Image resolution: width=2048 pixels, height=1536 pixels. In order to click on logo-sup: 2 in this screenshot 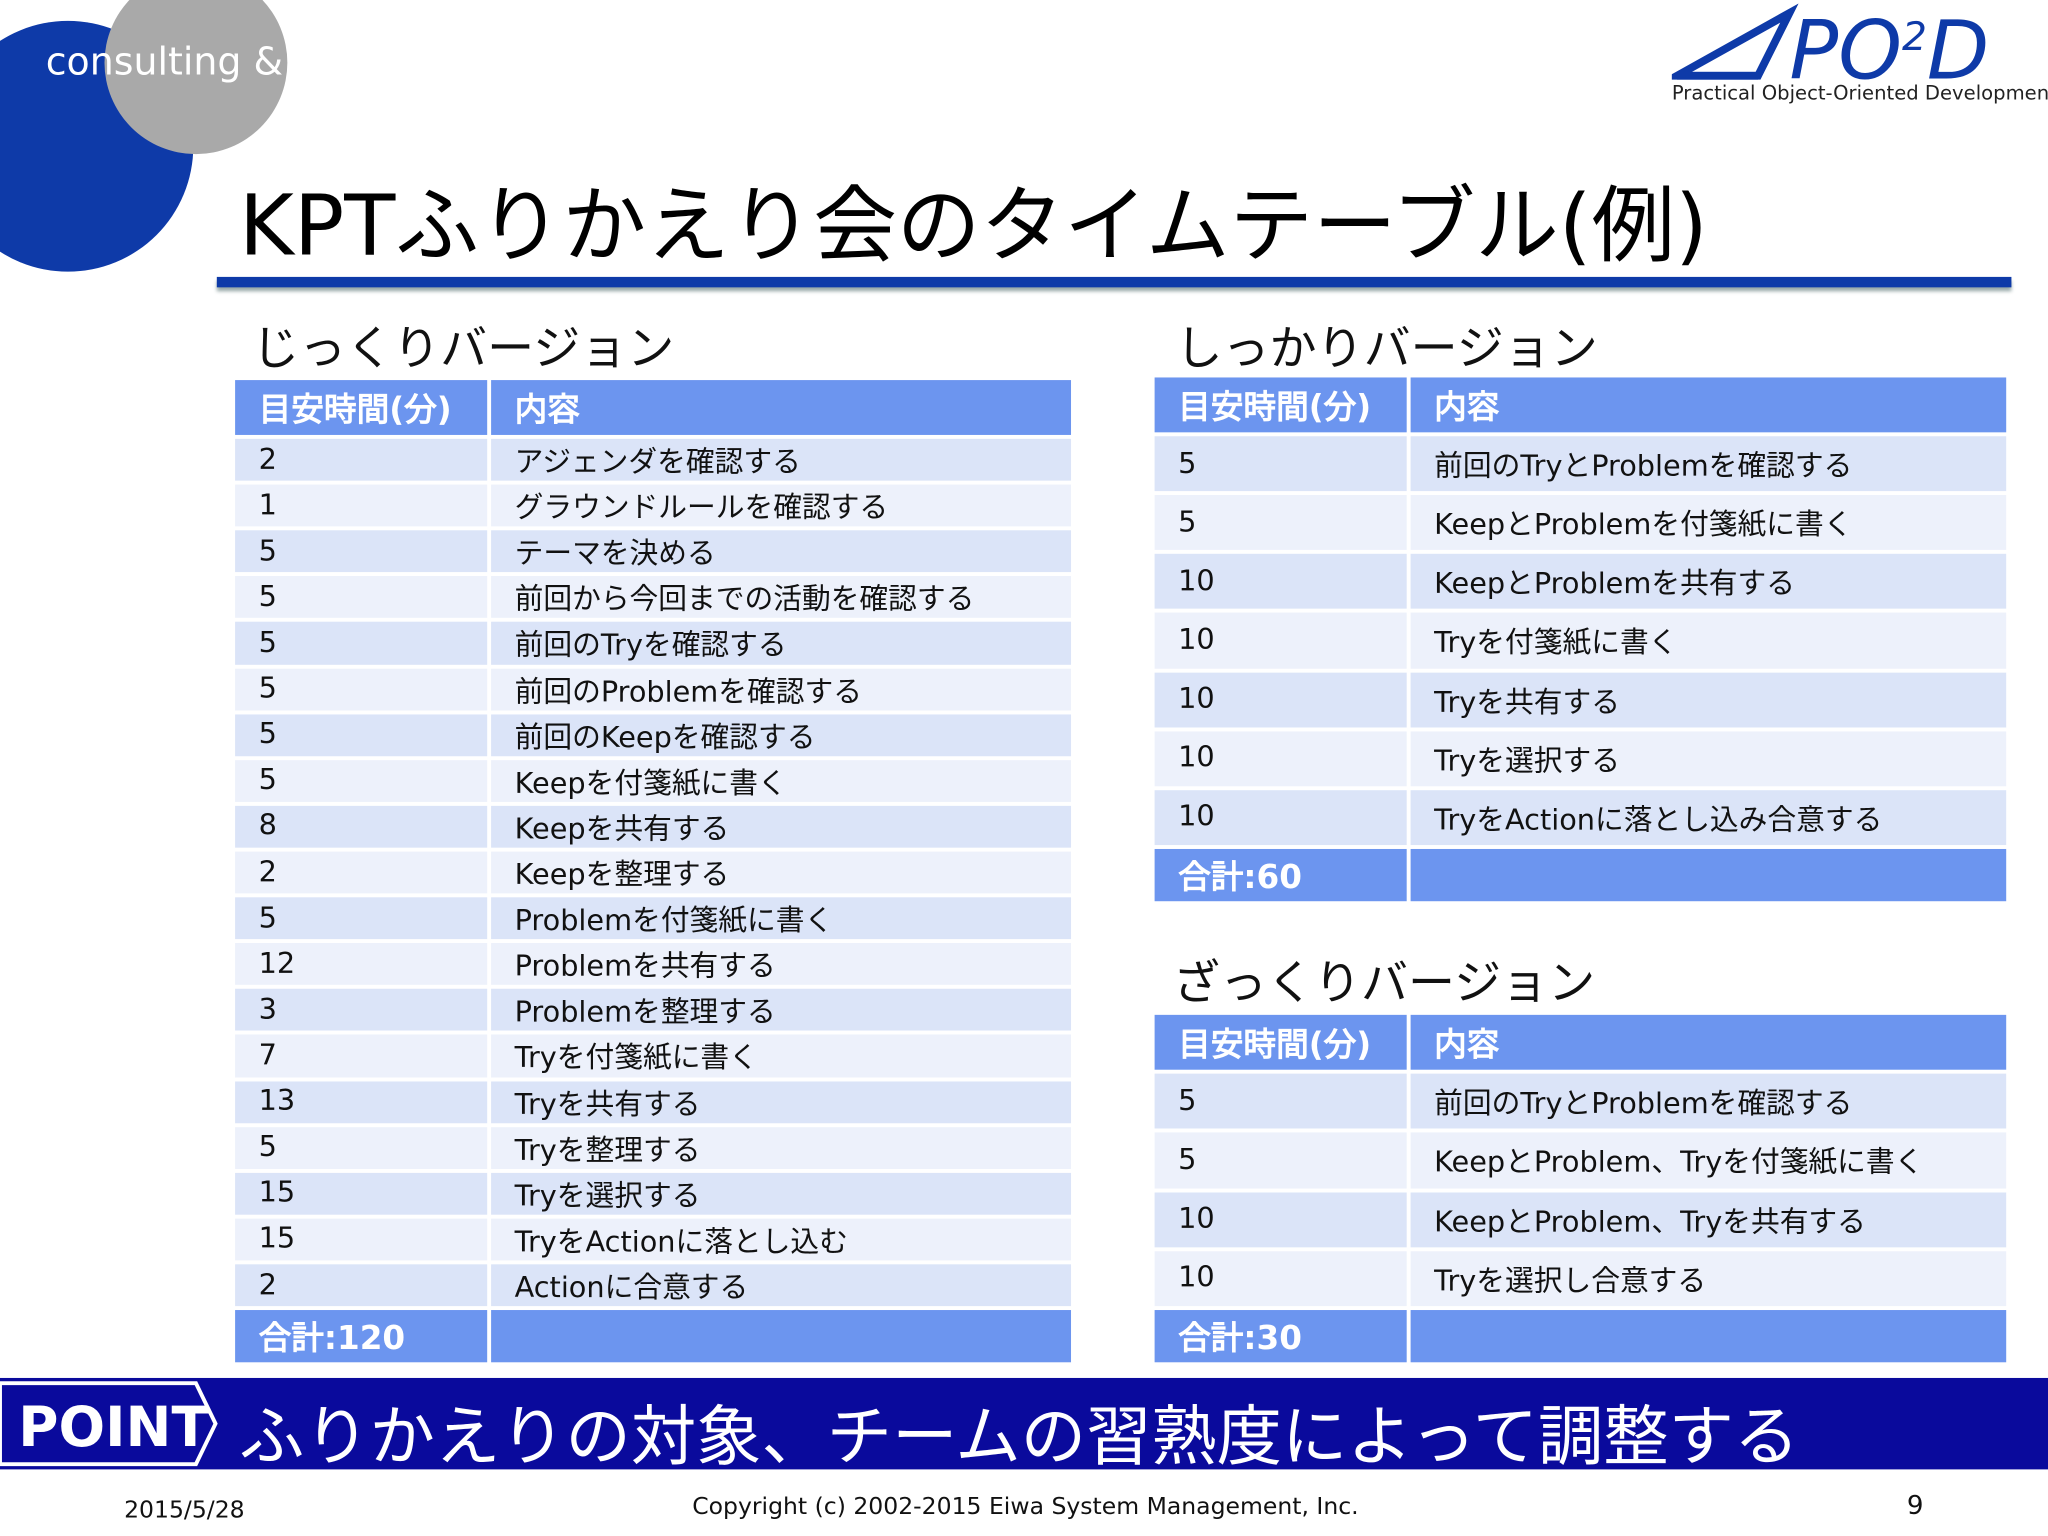, I will do `click(1914, 37)`.